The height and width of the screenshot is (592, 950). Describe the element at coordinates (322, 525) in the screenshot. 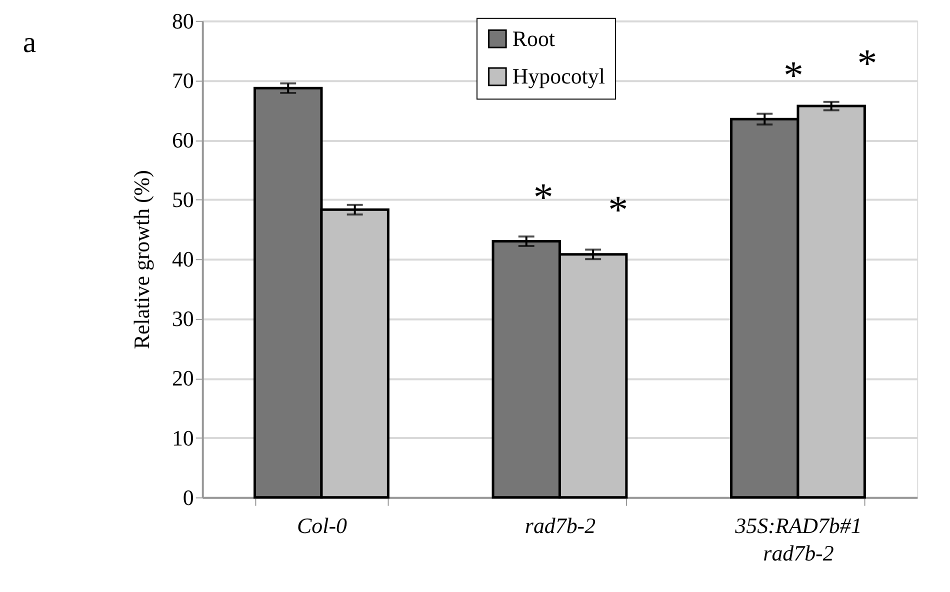

I see `x-tick-label: Col-0` at that location.